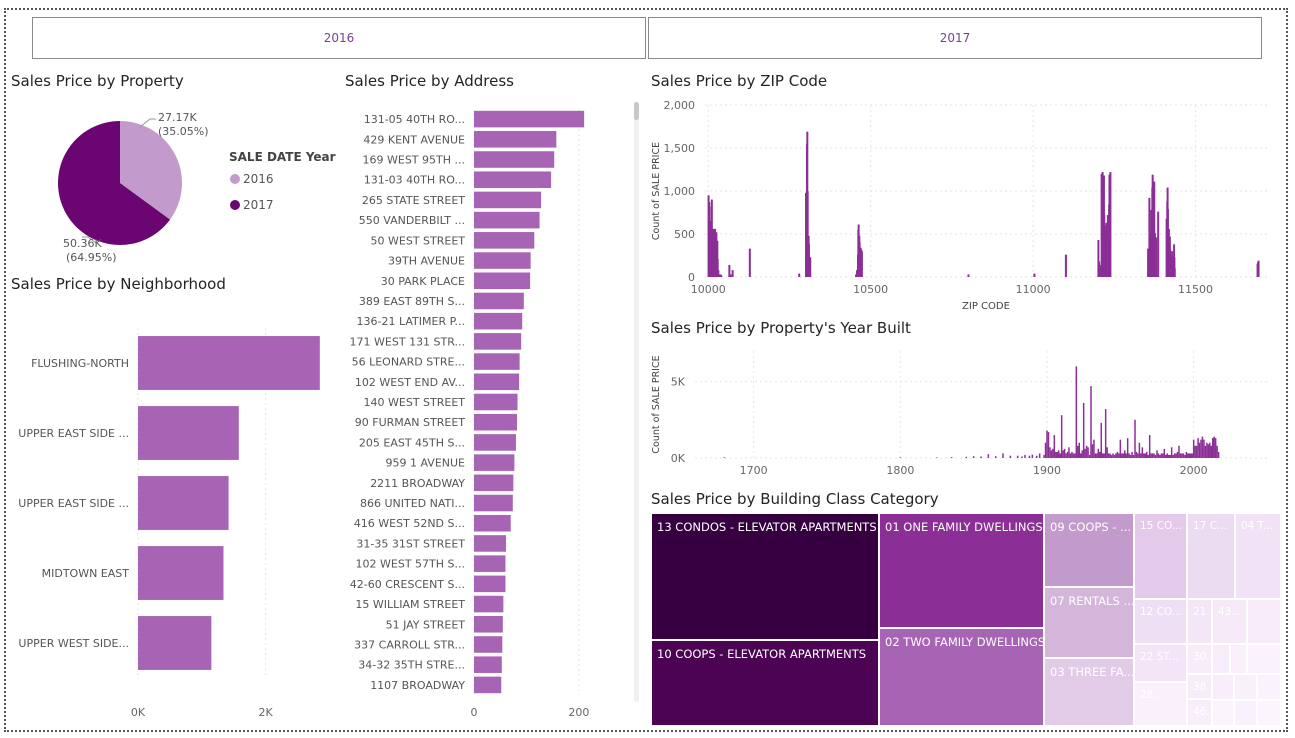 The width and height of the screenshot is (1295, 738). I want to click on year-built-chart: 0K 5K 1700 1800 1900 2000 Count of SALE PRICE, so click(960, 413).